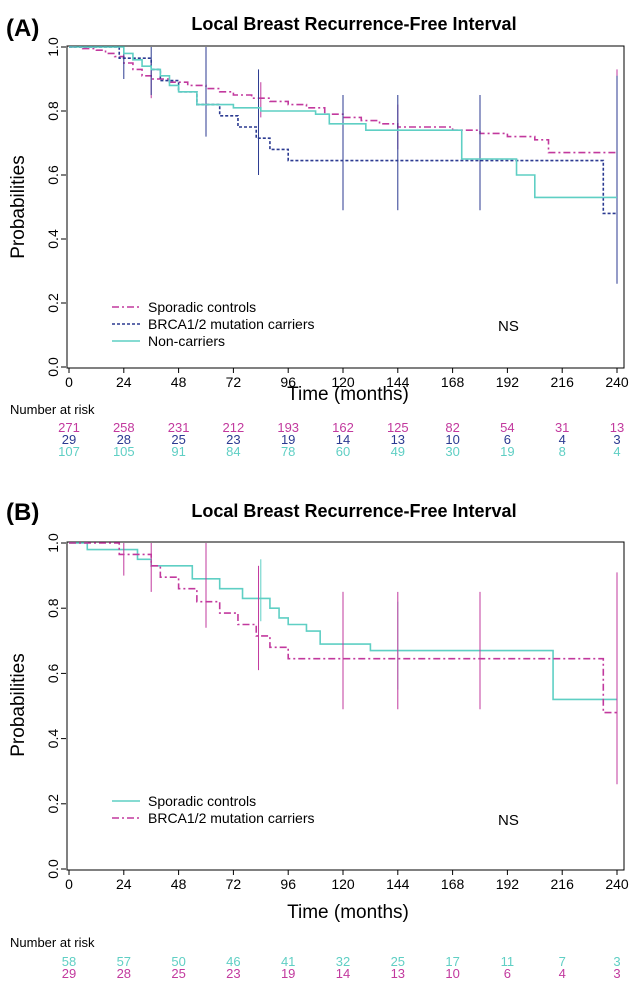 The height and width of the screenshot is (981, 631). I want to click on risk-count: 30, so click(452, 451).